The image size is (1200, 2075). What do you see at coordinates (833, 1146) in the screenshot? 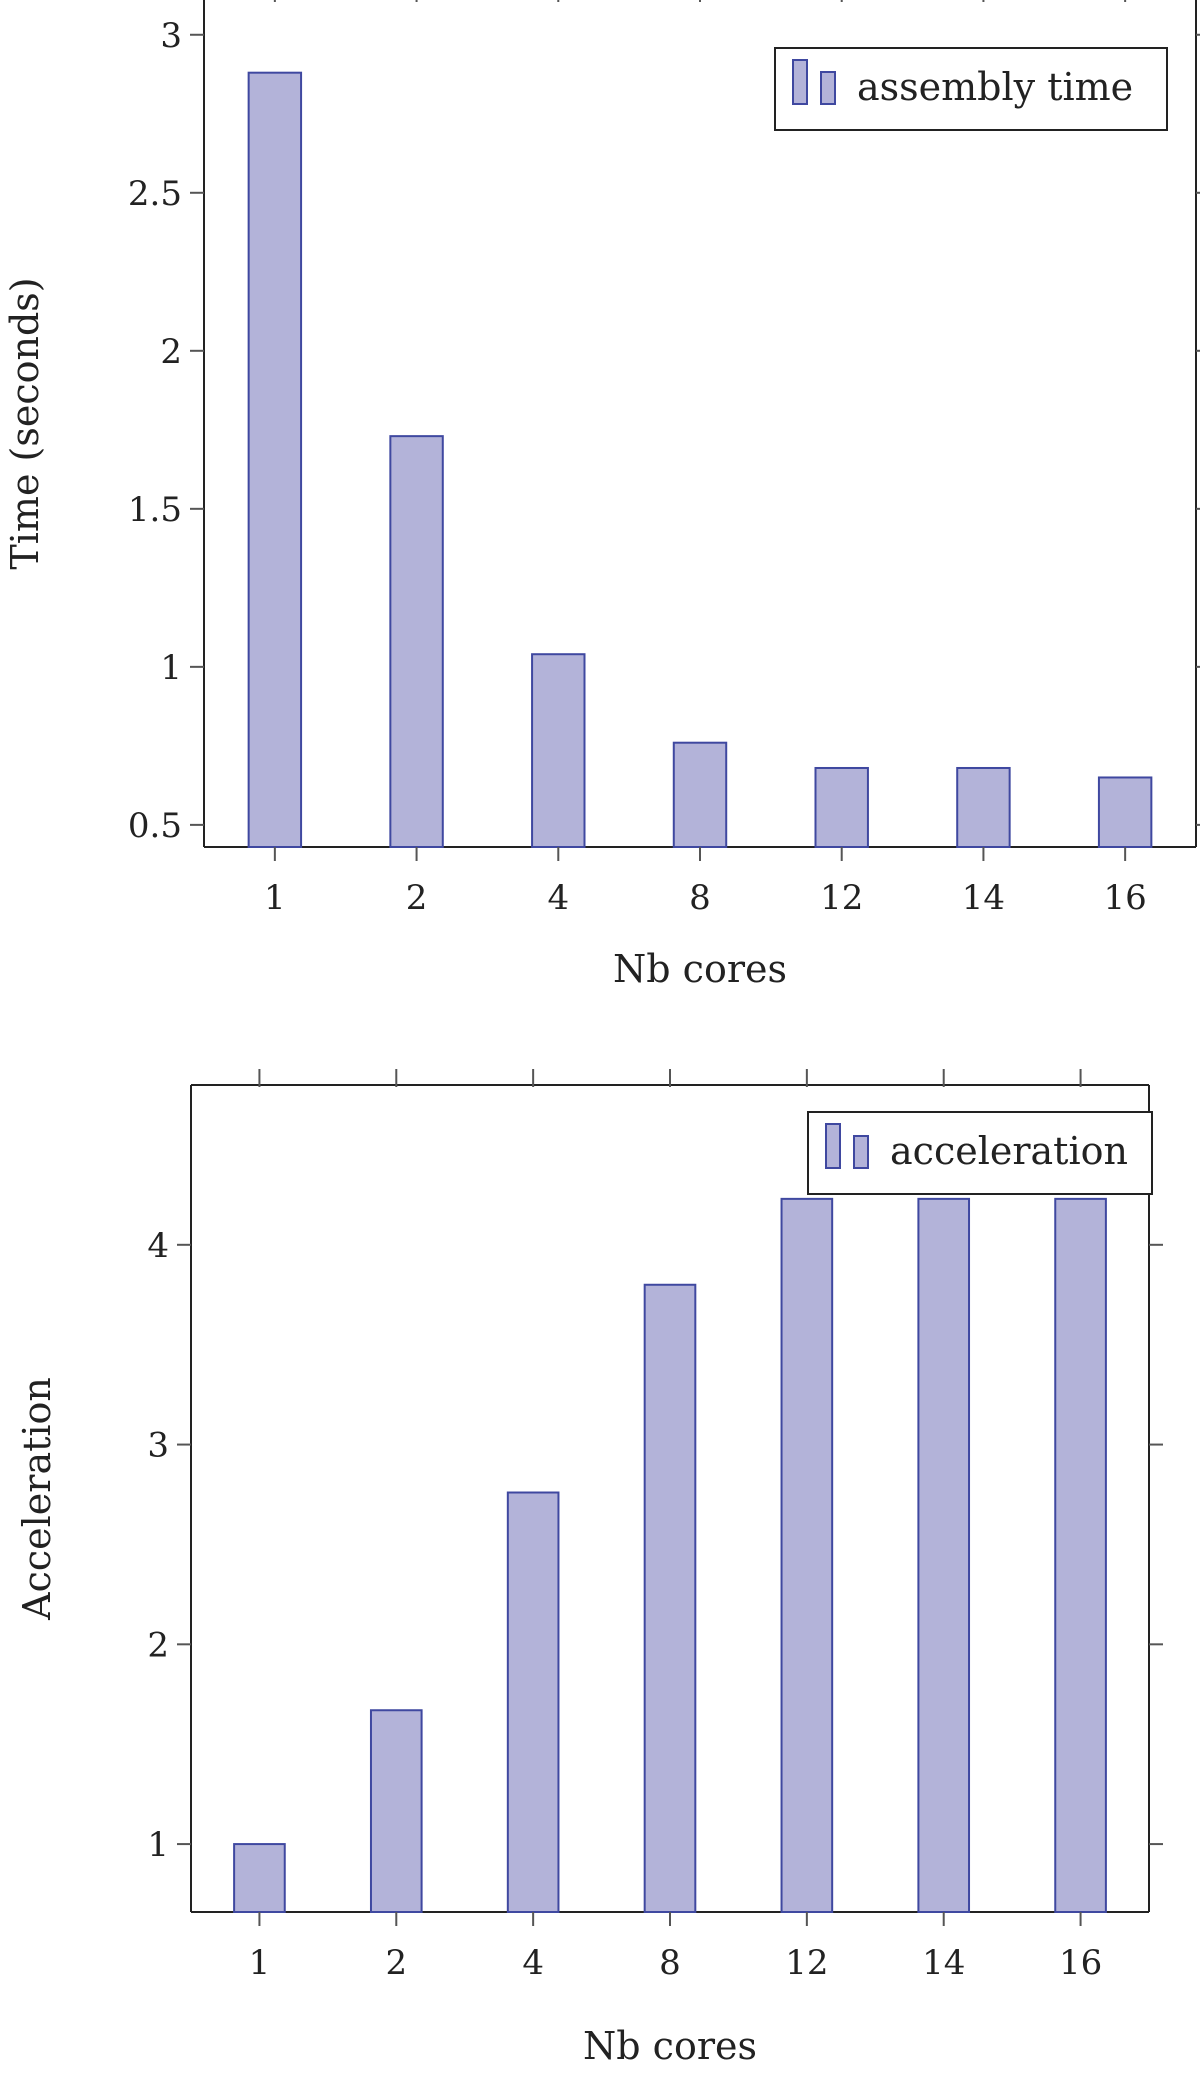
I see `acceleration-legend-swatch-tall` at bounding box center [833, 1146].